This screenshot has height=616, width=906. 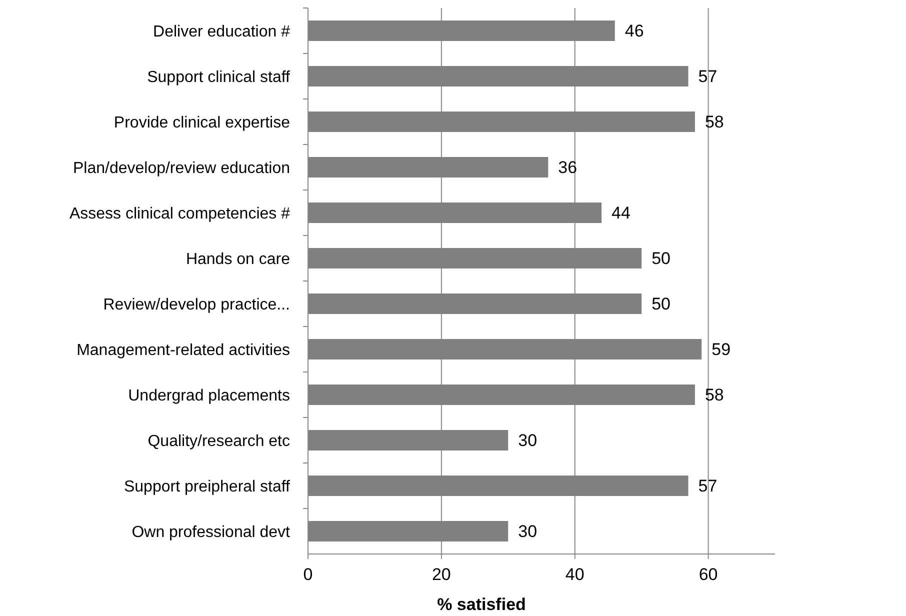 I want to click on x-tick-label: 0, so click(x=308, y=574).